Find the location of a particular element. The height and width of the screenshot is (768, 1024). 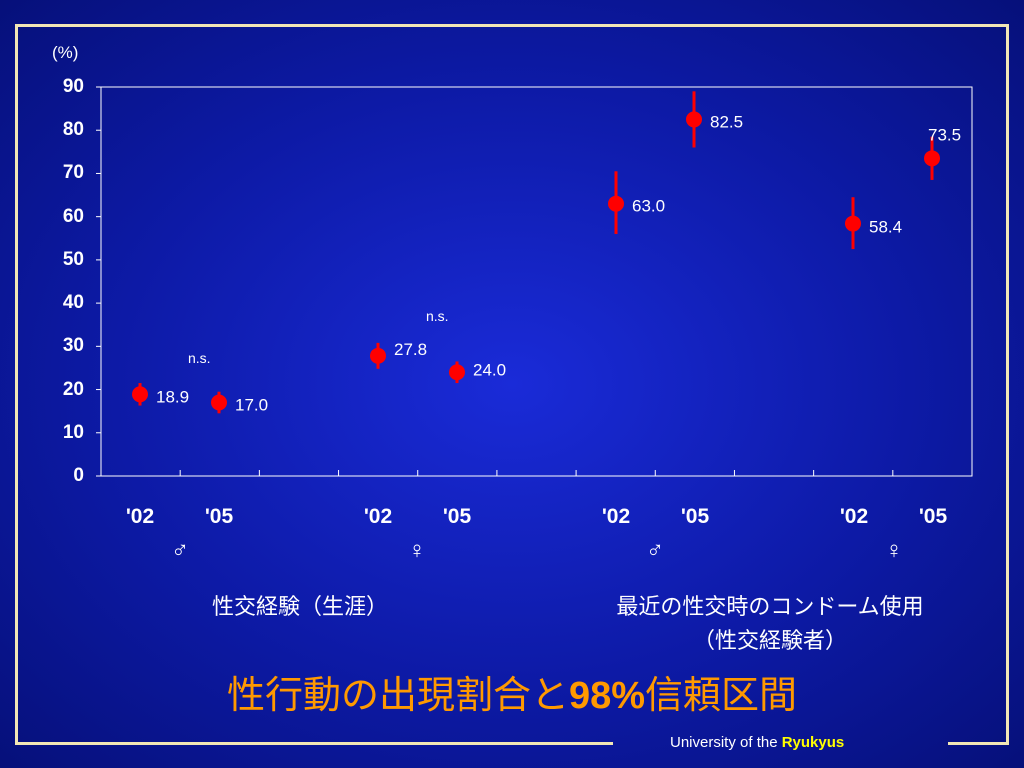

y-tick-label: 70 is located at coordinates (73, 173).